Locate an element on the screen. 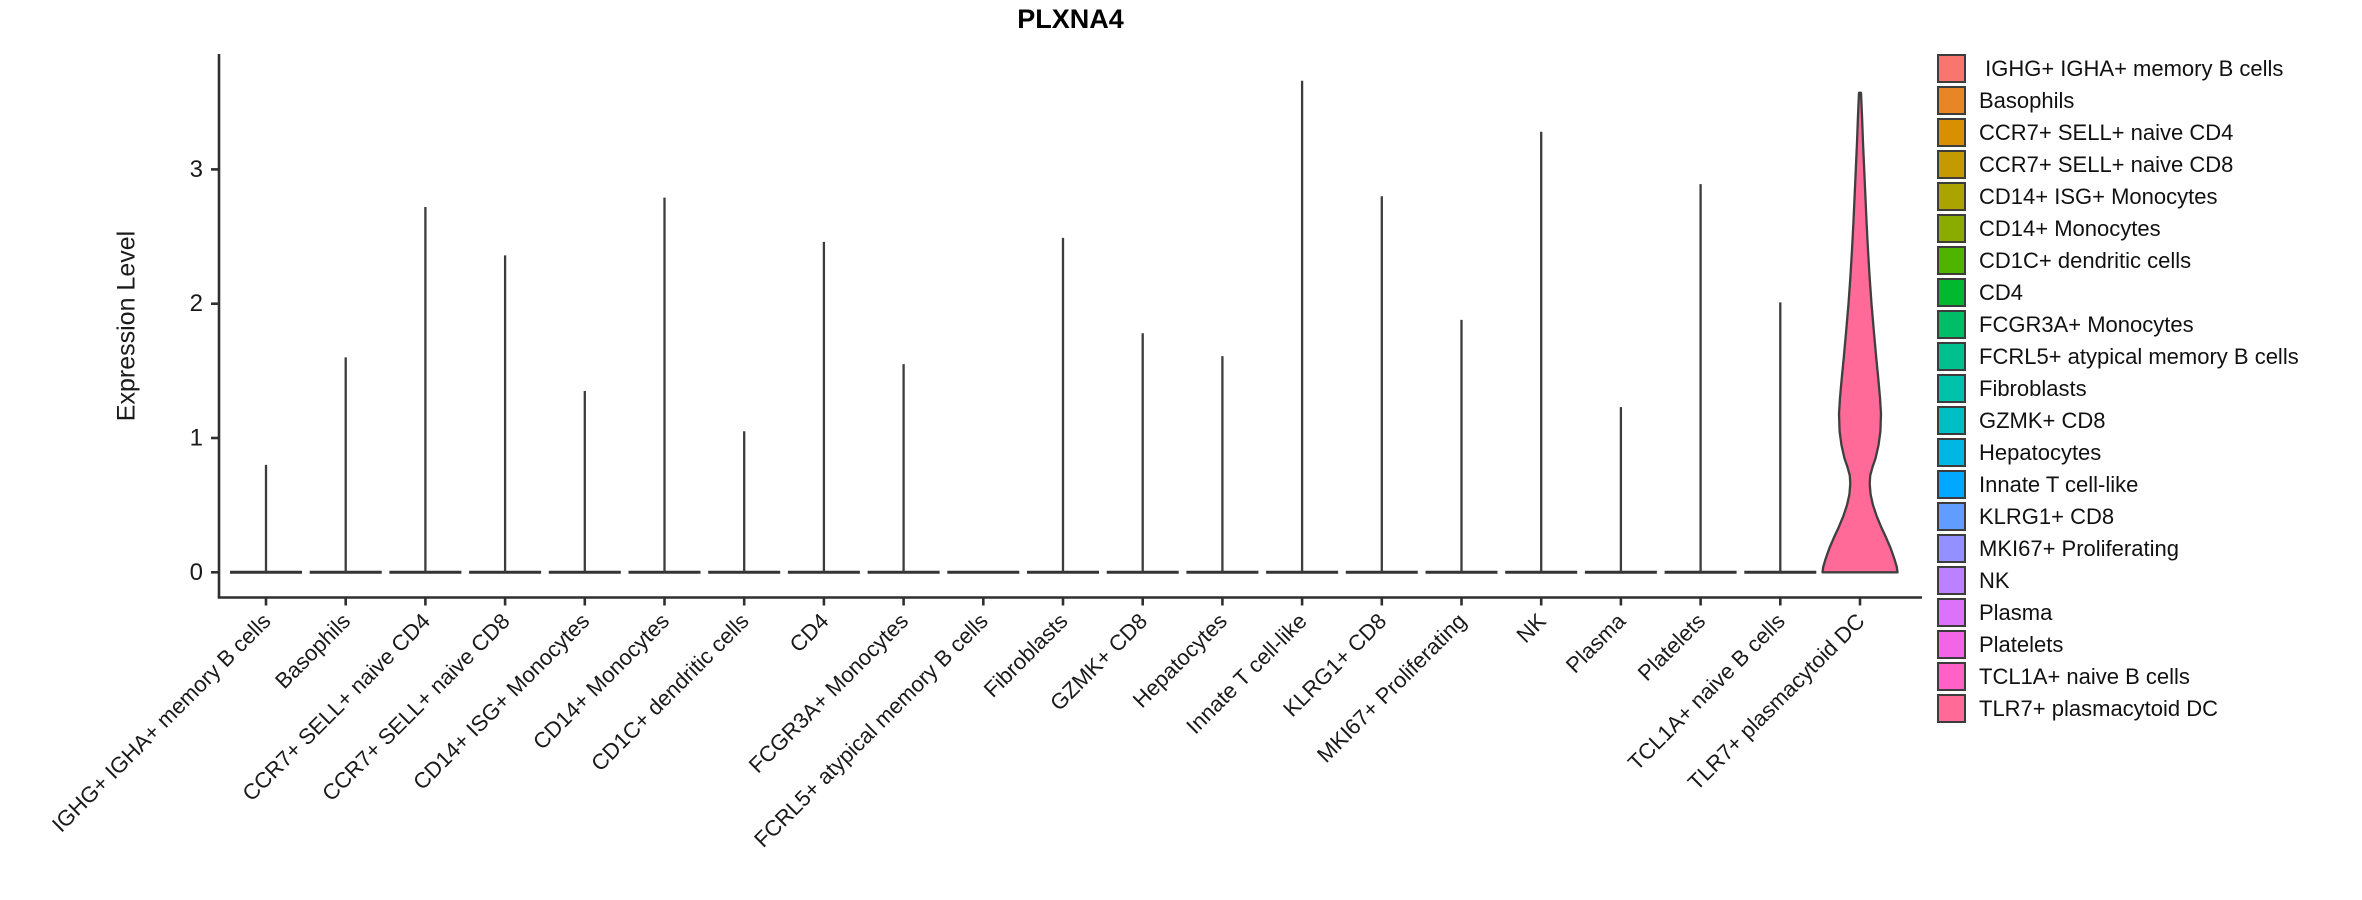  legend-label: Plasma is located at coordinates (2016, 612).